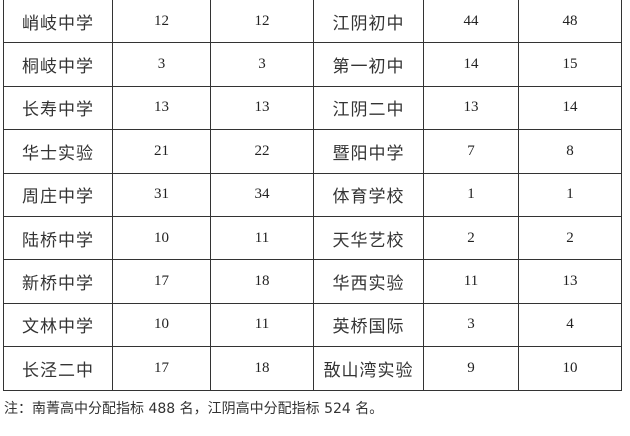 This screenshot has height=436, width=630. What do you see at coordinates (570, 22) in the screenshot?
I see `quota-b-cell: 48` at bounding box center [570, 22].